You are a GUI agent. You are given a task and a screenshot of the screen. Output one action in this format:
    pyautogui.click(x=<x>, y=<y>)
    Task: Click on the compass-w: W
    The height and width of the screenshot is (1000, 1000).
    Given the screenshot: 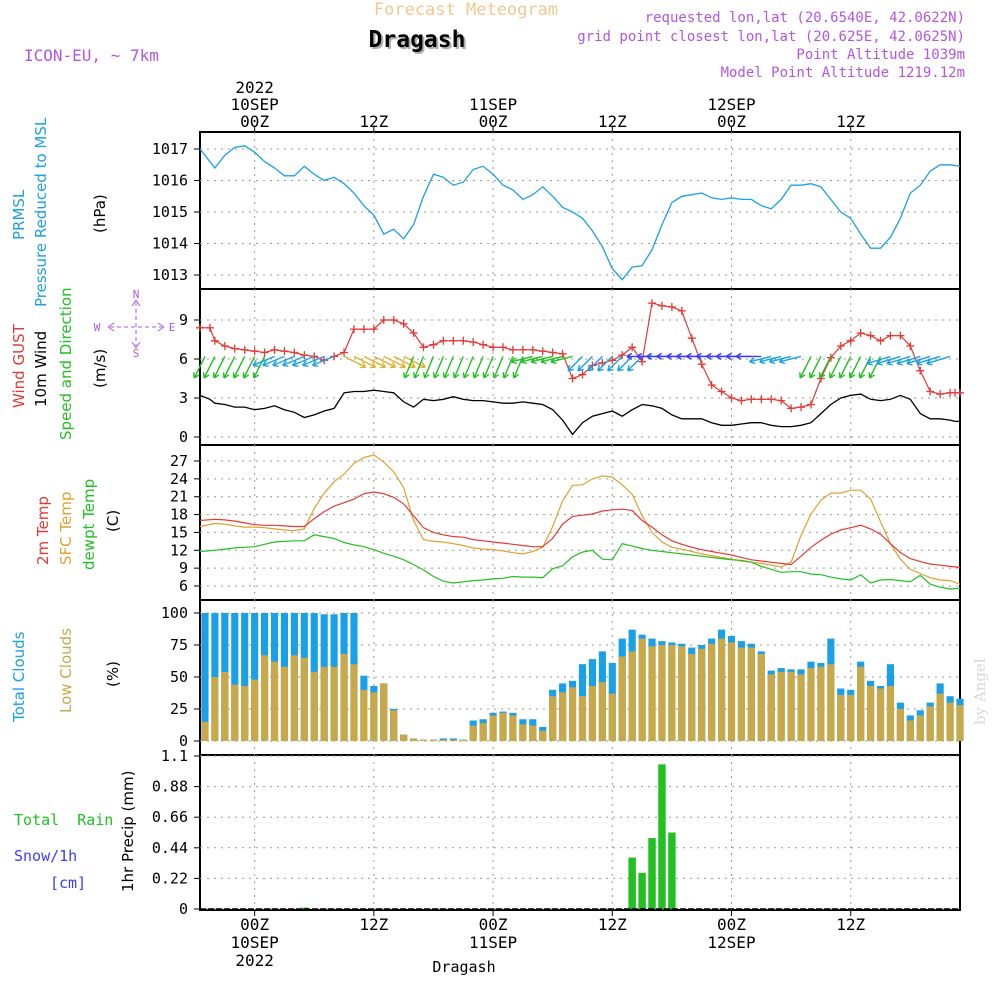 What is the action you would take?
    pyautogui.click(x=97, y=327)
    